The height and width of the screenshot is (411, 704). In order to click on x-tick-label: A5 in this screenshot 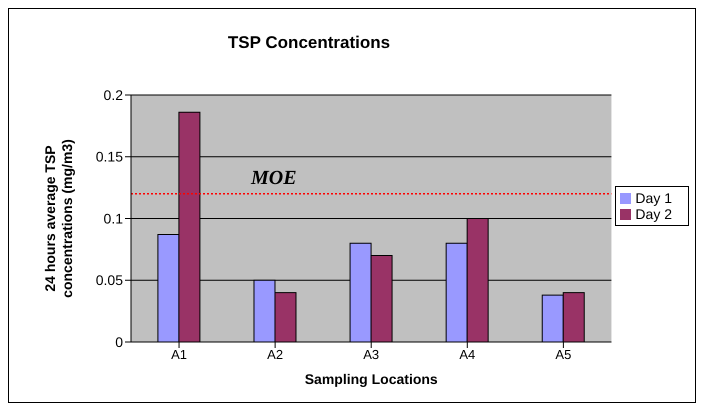, I will do `click(563, 354)`.